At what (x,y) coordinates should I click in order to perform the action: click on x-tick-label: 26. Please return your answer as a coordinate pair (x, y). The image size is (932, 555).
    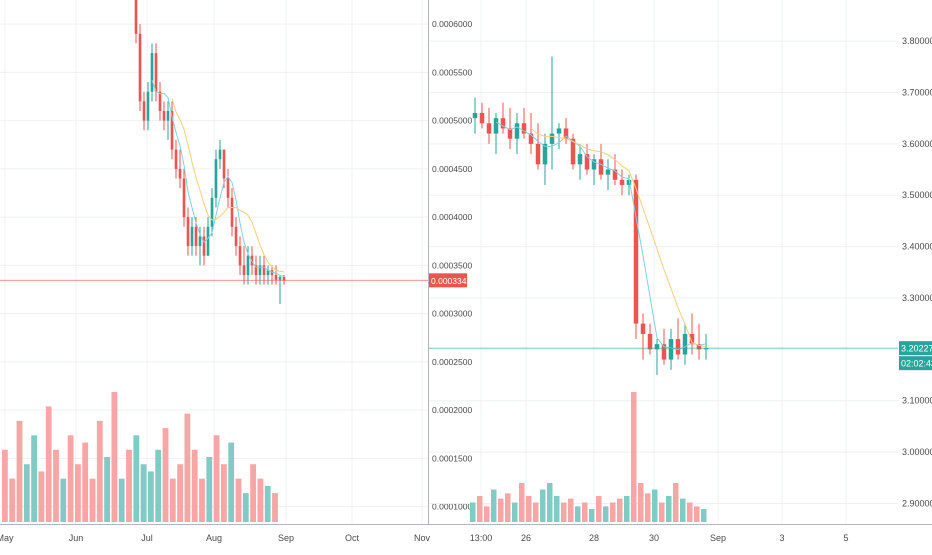
    Looking at the image, I should click on (526, 538).